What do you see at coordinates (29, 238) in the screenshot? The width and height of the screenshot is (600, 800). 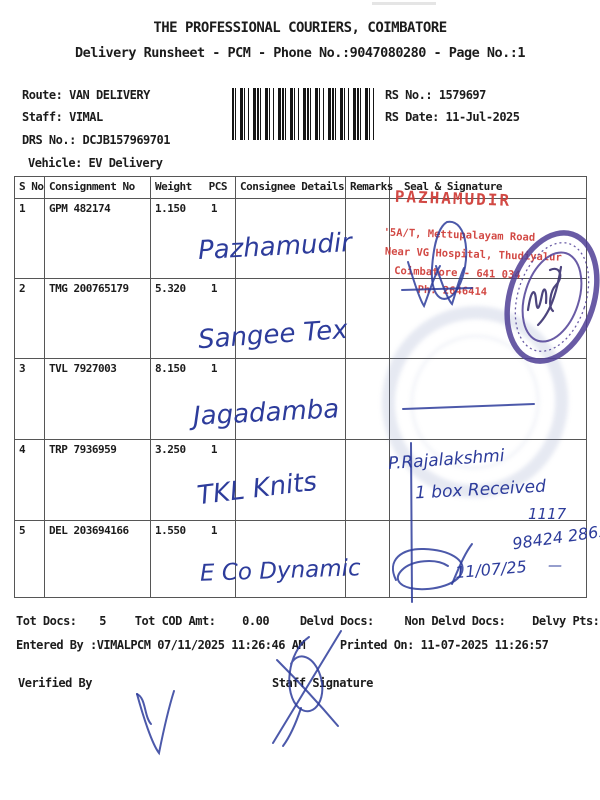 I see `cell-sno: 1` at bounding box center [29, 238].